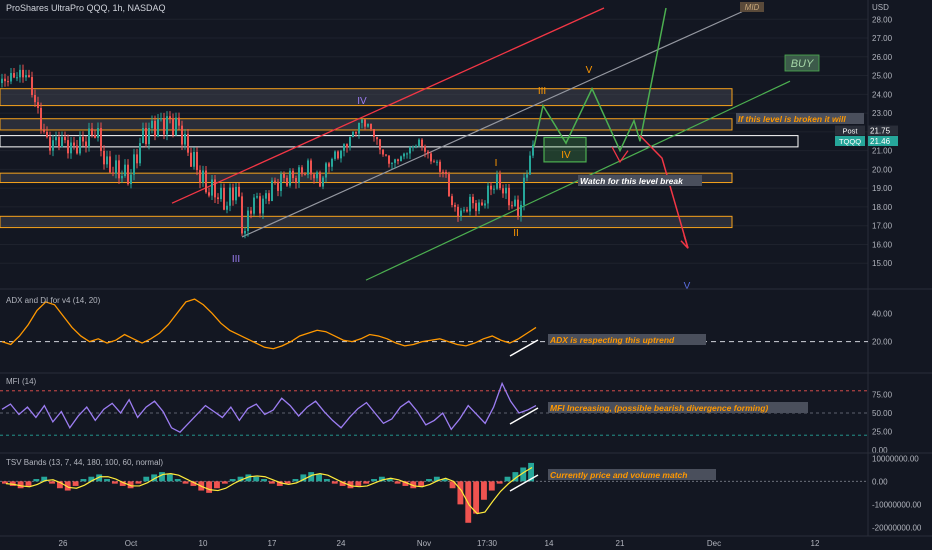  What do you see at coordinates (897, 527) in the screenshot?
I see `panel-tick: -20000000.00` at bounding box center [897, 527].